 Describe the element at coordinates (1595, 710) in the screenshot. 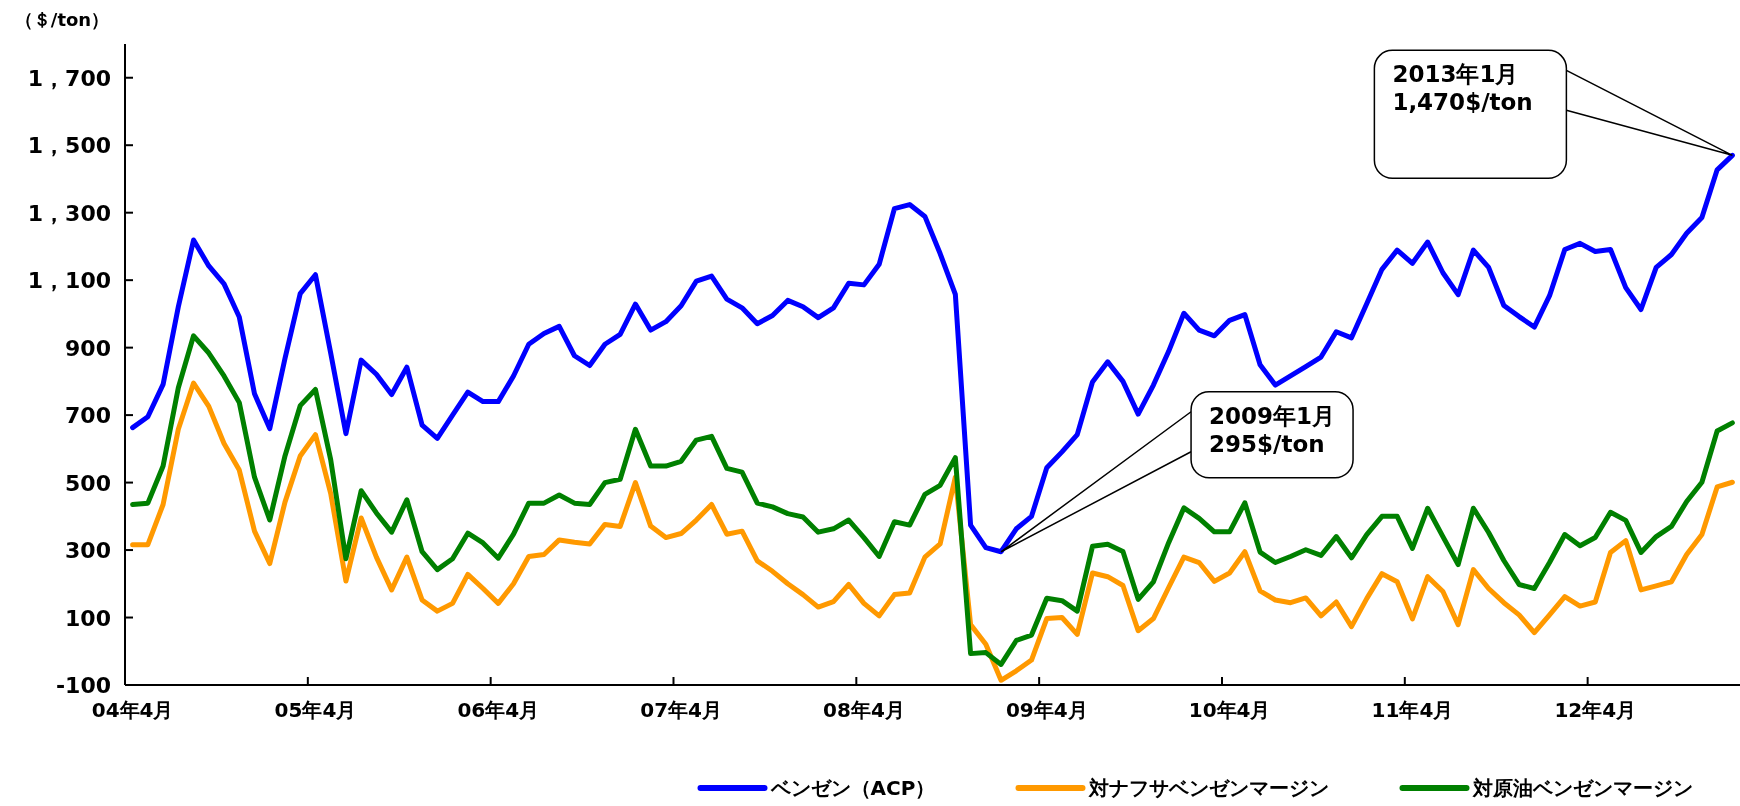

I see `x-tick-label: 12年4月` at that location.